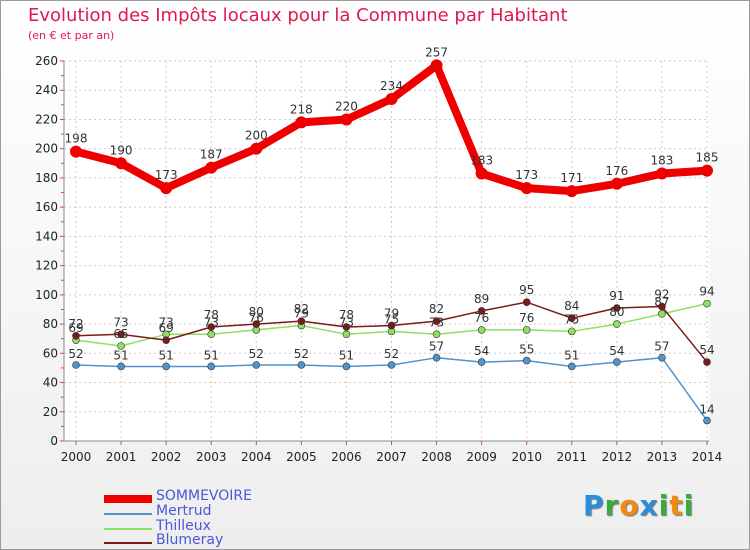 The image size is (750, 550). I want to click on logo-letter: t, so click(676, 505).